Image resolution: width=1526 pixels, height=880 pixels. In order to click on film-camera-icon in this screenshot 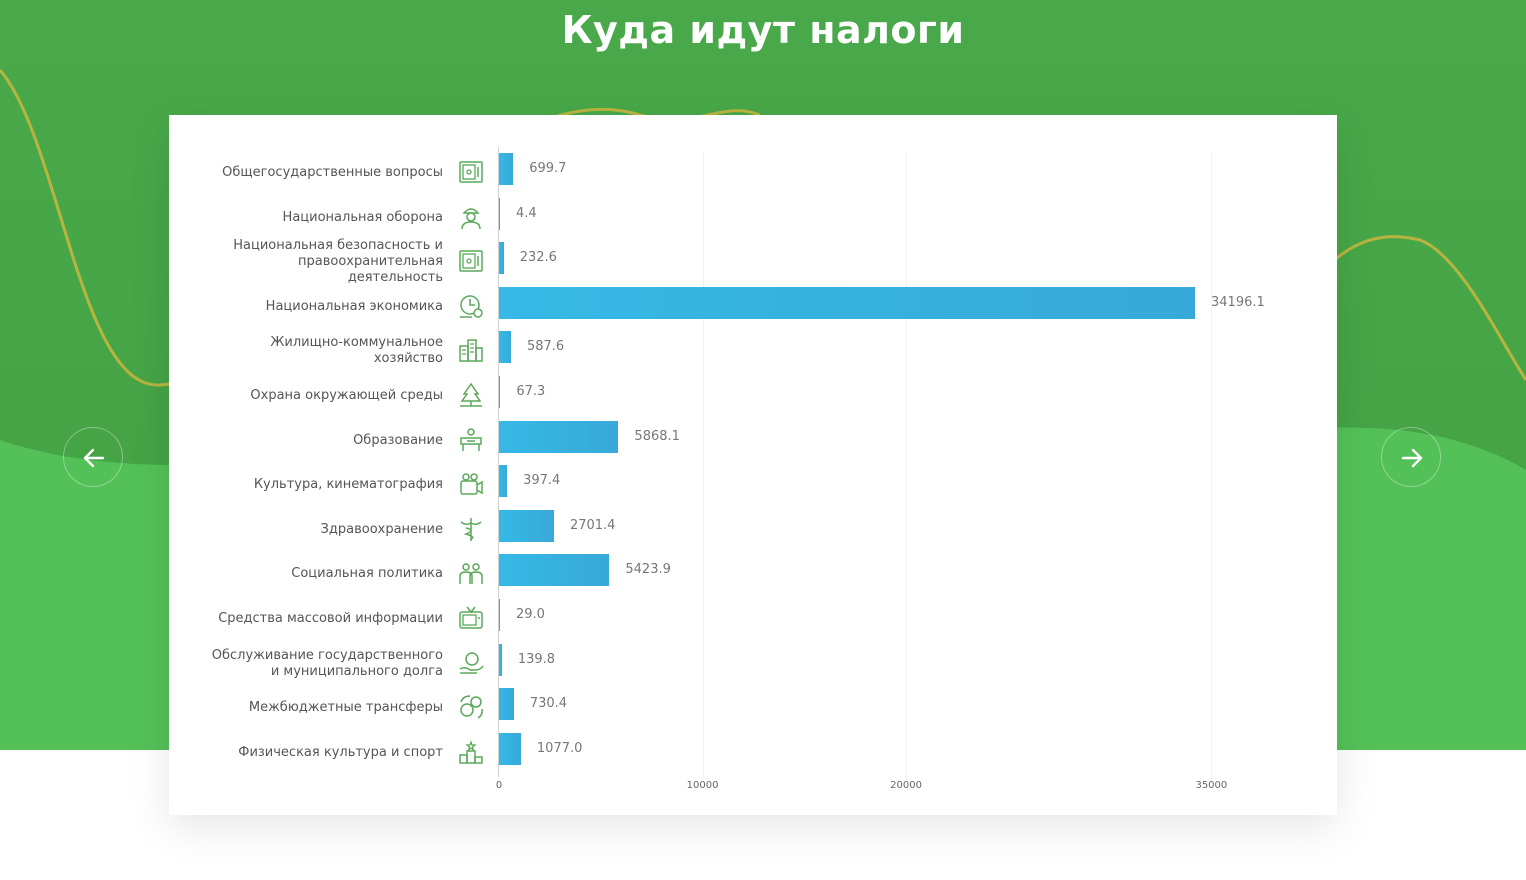, I will do `click(471, 484)`.